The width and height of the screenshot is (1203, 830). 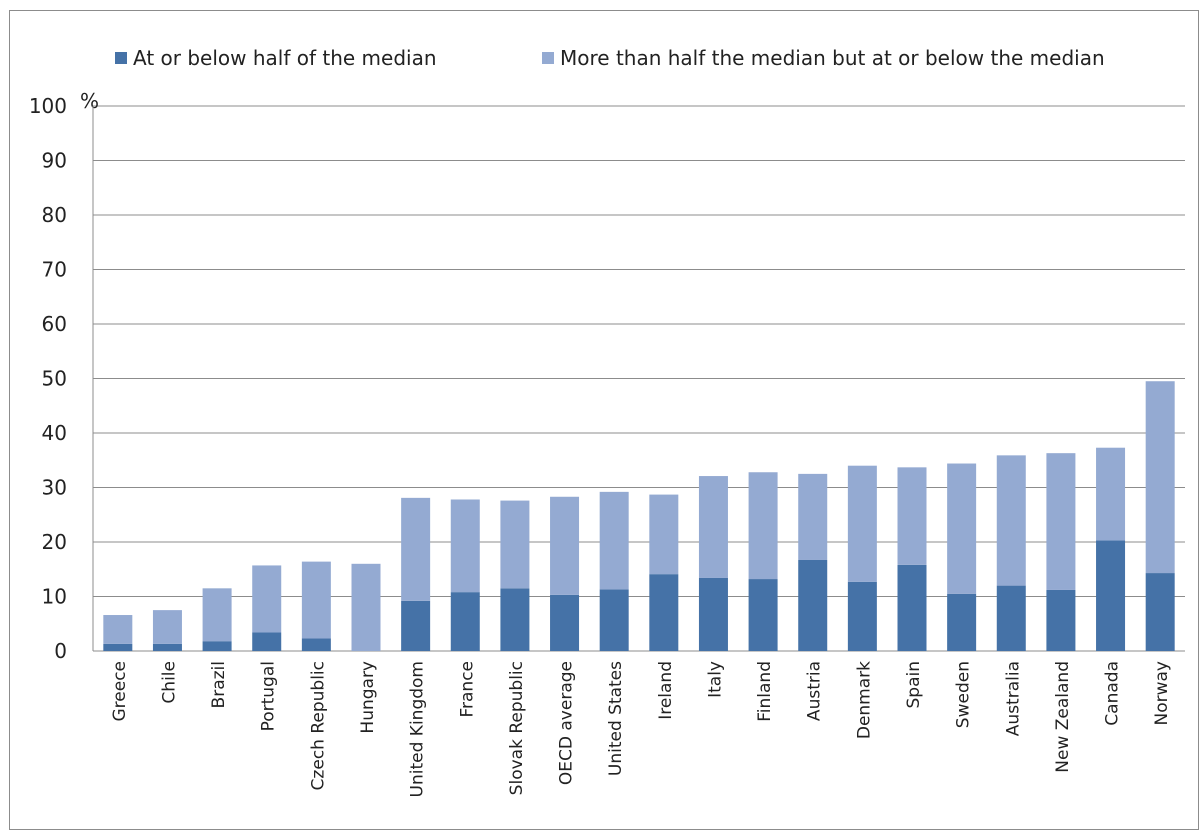 What do you see at coordinates (120, 691) in the screenshot?
I see `x-tick-label: Greece` at bounding box center [120, 691].